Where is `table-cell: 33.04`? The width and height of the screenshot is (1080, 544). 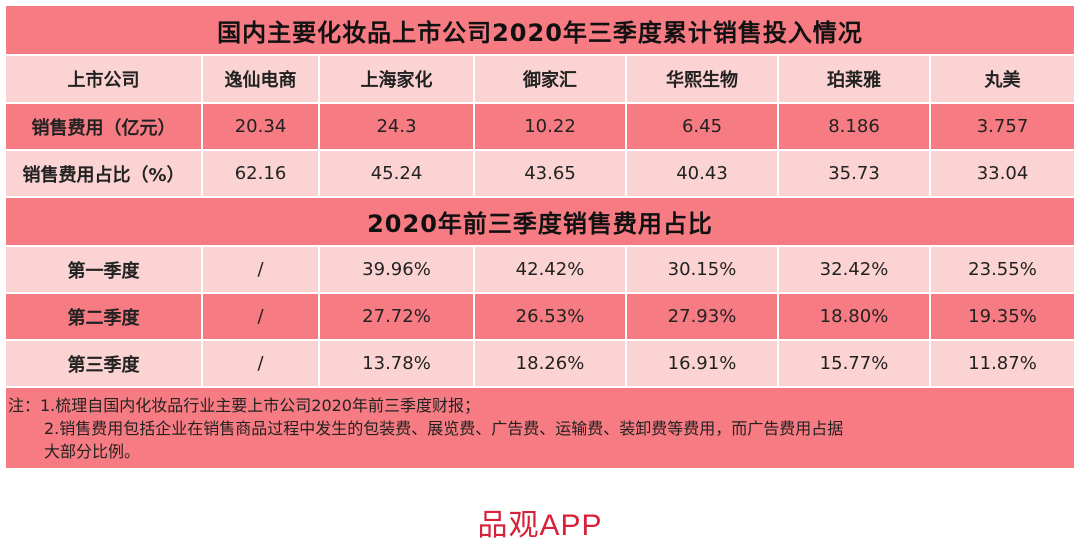
table-cell: 33.04 is located at coordinates (1002, 174).